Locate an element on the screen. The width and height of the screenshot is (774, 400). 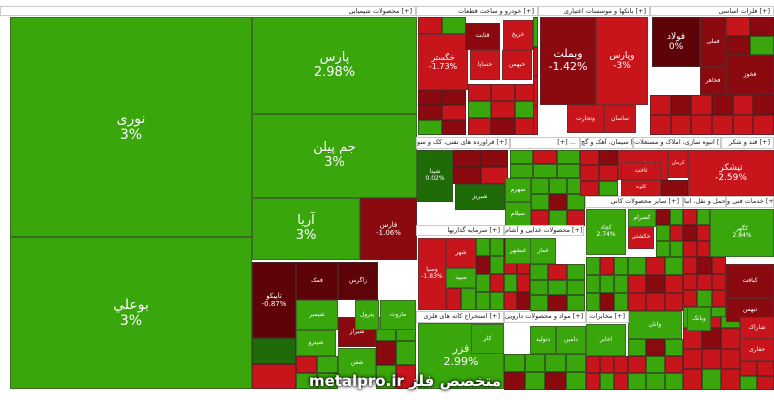
stock-tile: فخوز is located at coordinates (750, 75).